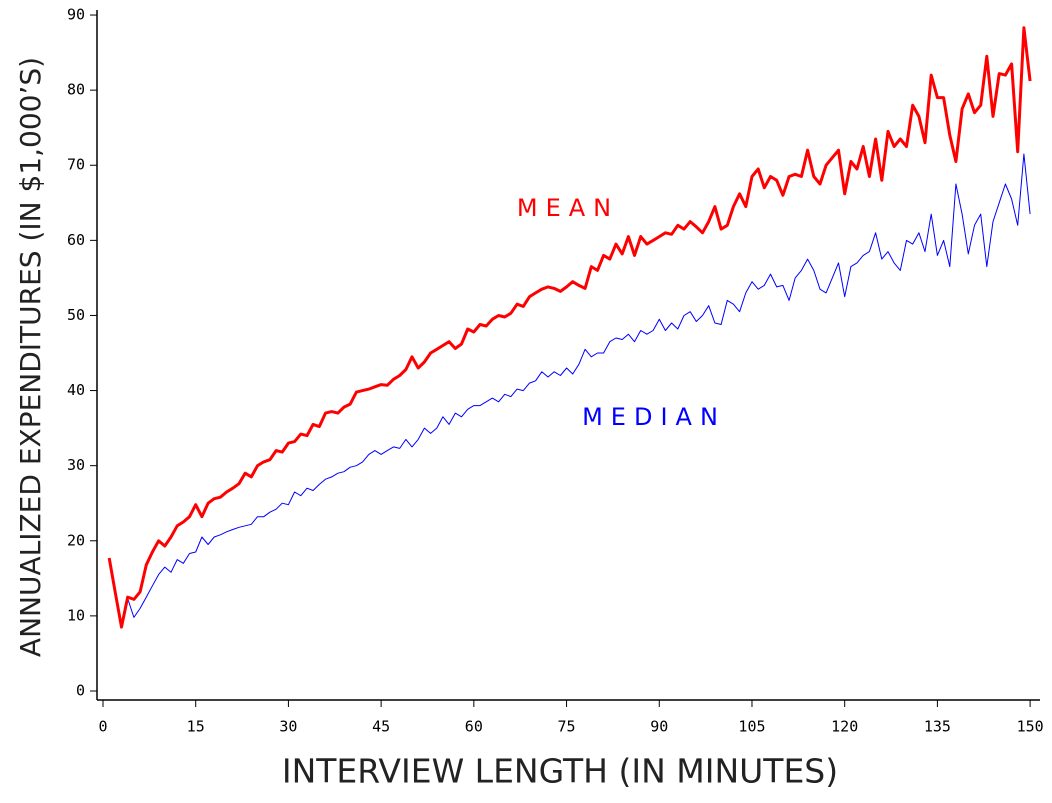 This screenshot has width=1052, height=803. What do you see at coordinates (288, 727) in the screenshot?
I see `x-tick-label: 30` at bounding box center [288, 727].